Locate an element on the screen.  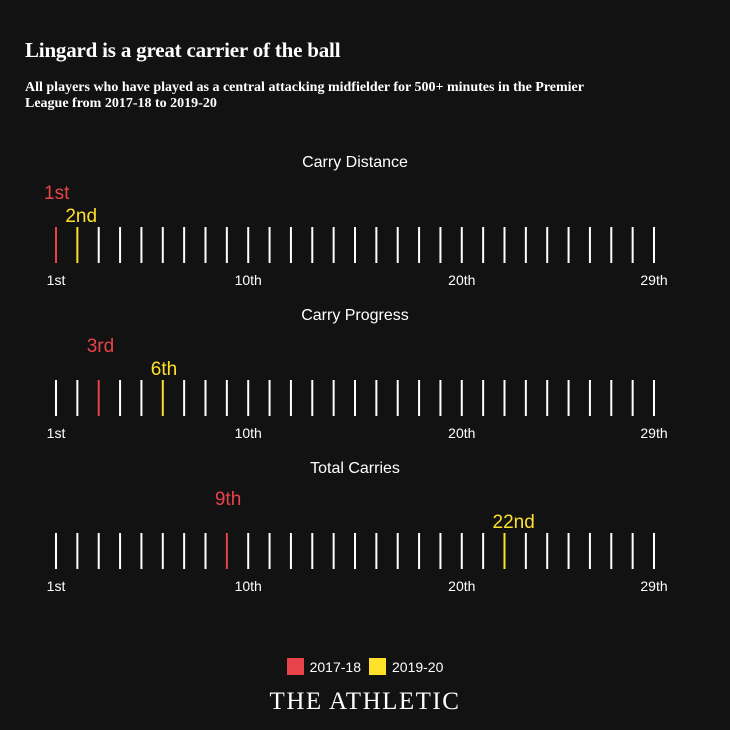
brand-logo: THE ATHLETIC is located at coordinates (365, 701).